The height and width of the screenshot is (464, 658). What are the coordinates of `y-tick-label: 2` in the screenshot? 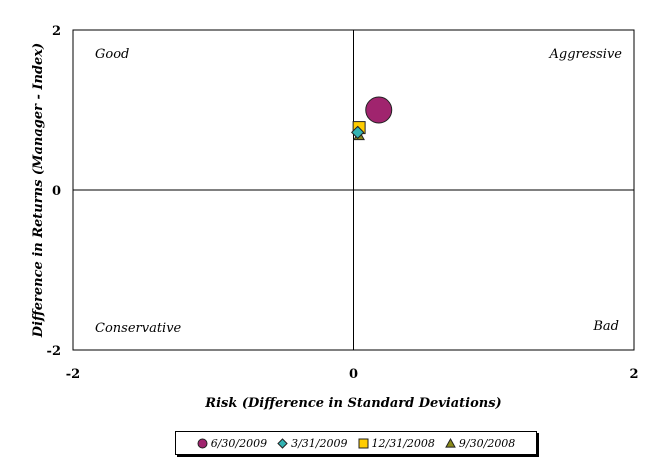 It's located at (56, 31).